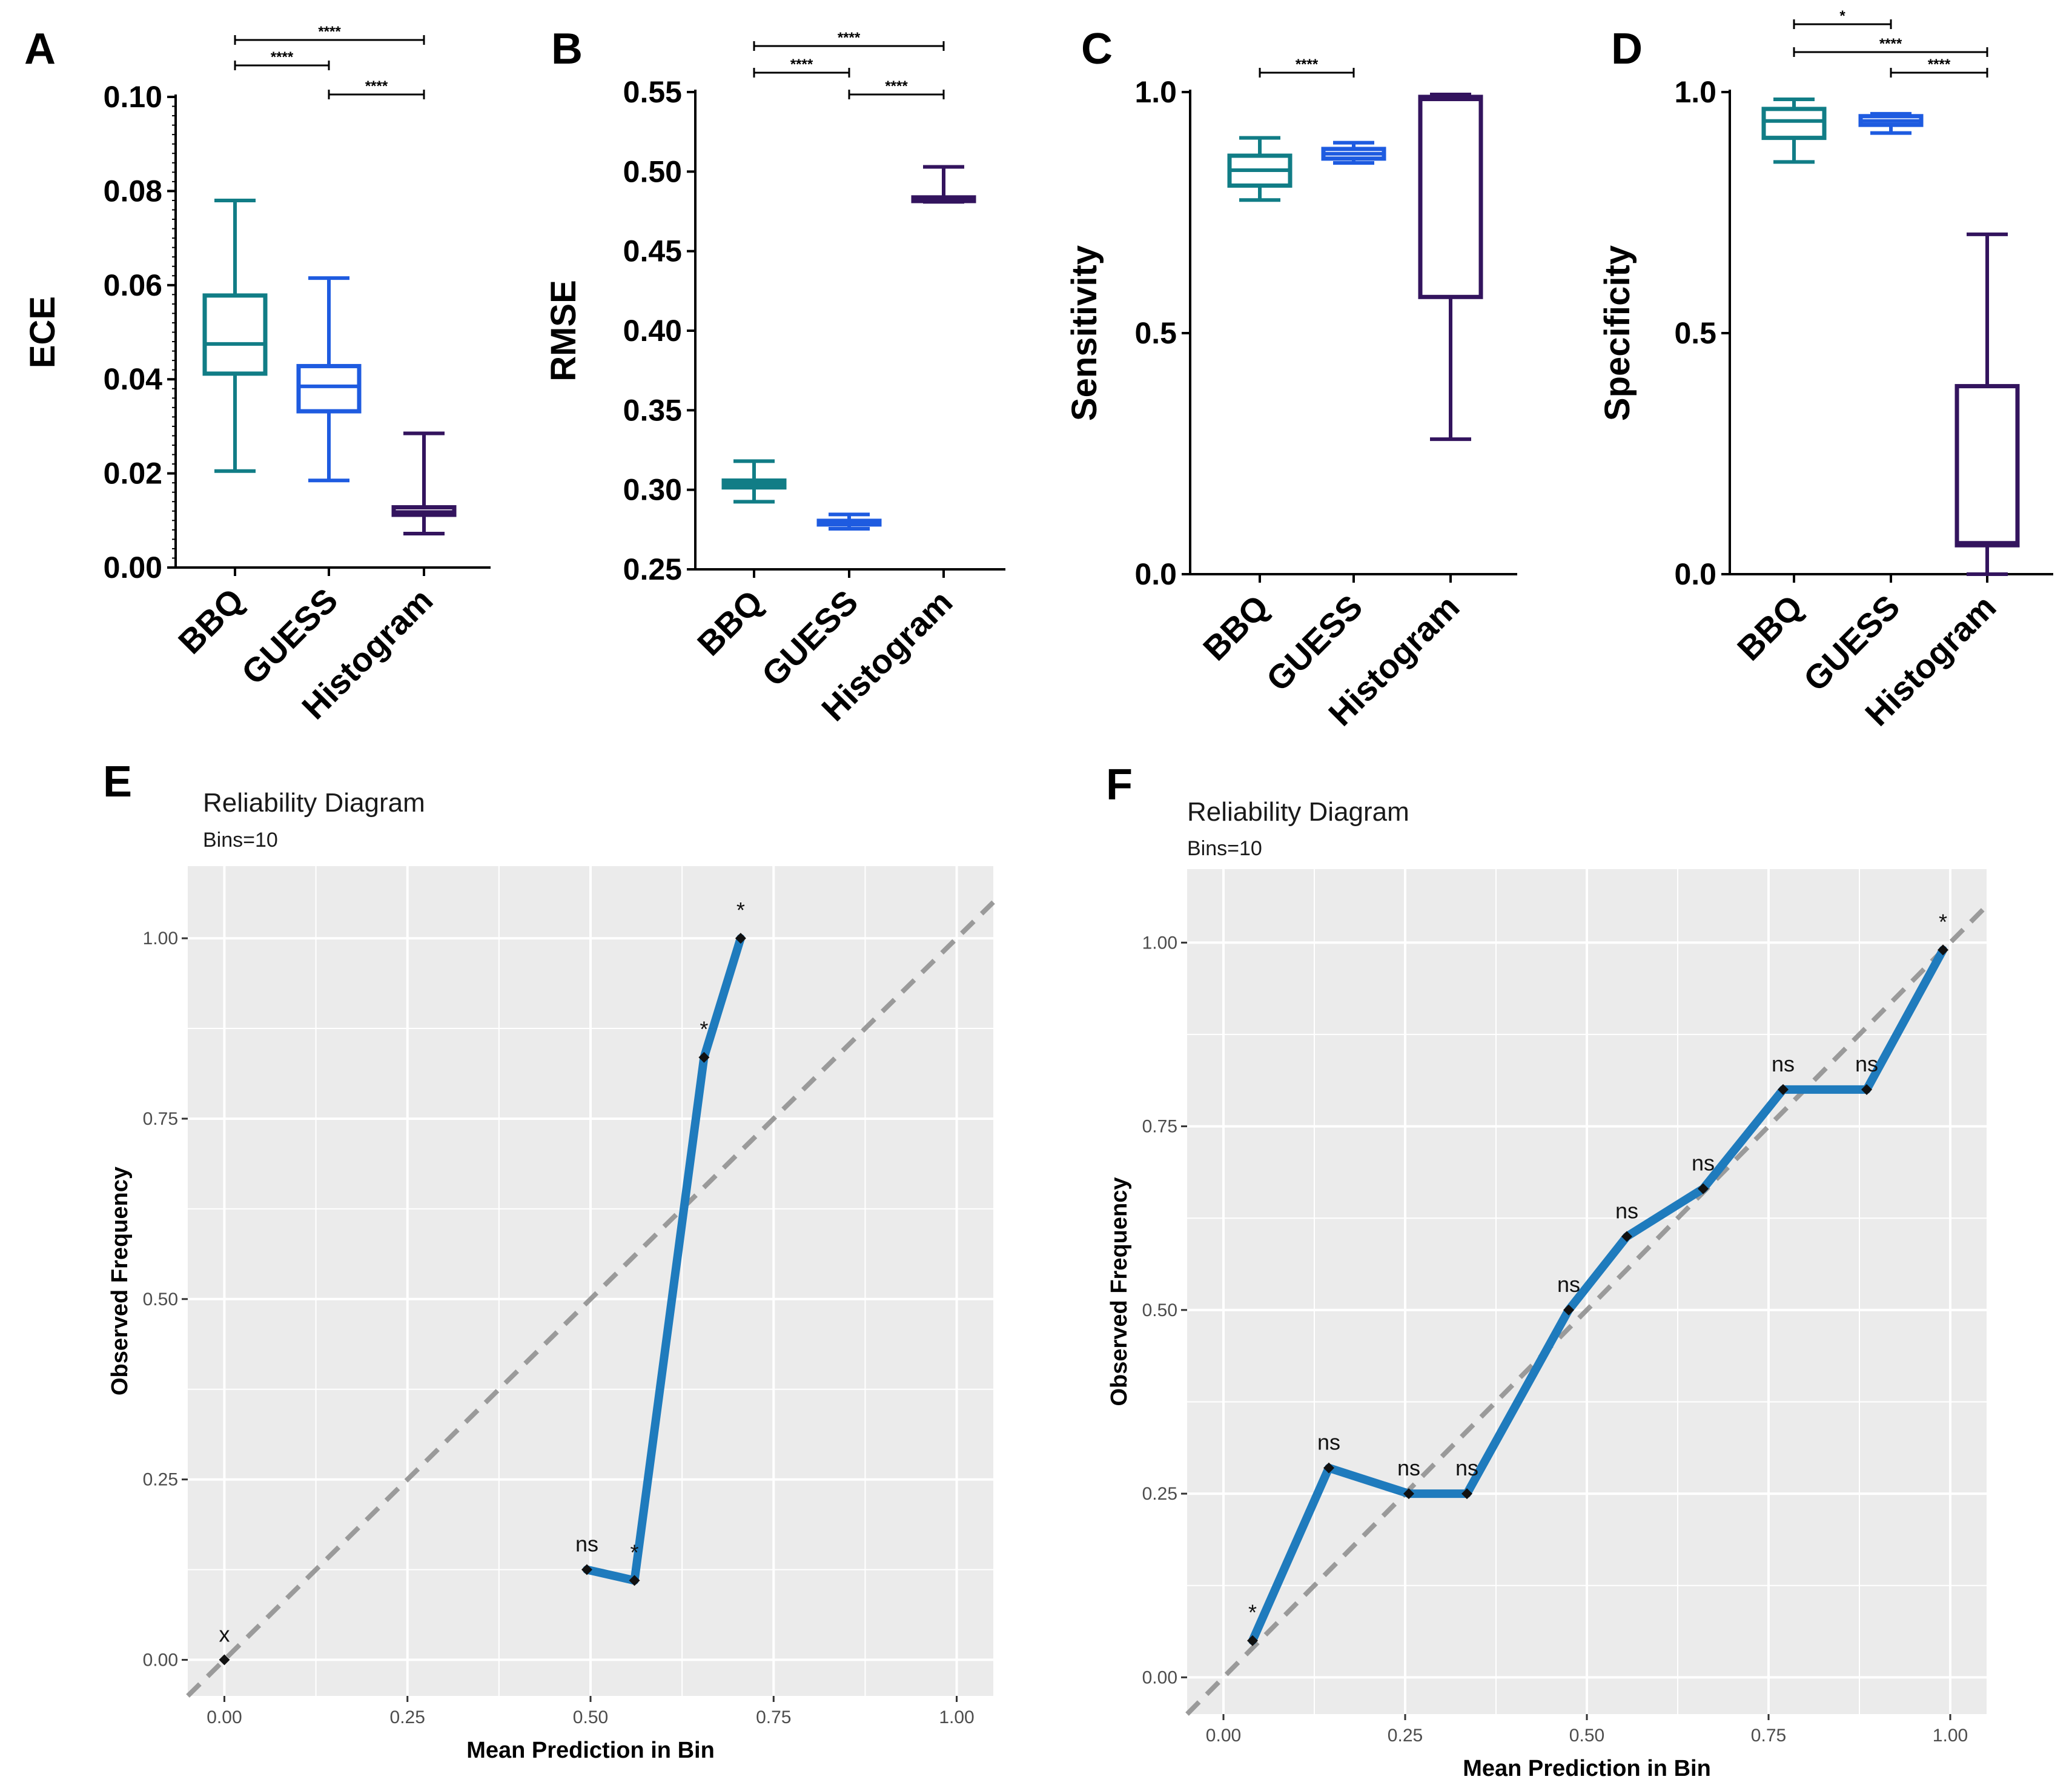  What do you see at coordinates (1097, 49) in the screenshot?
I see `panel-label: C` at bounding box center [1097, 49].